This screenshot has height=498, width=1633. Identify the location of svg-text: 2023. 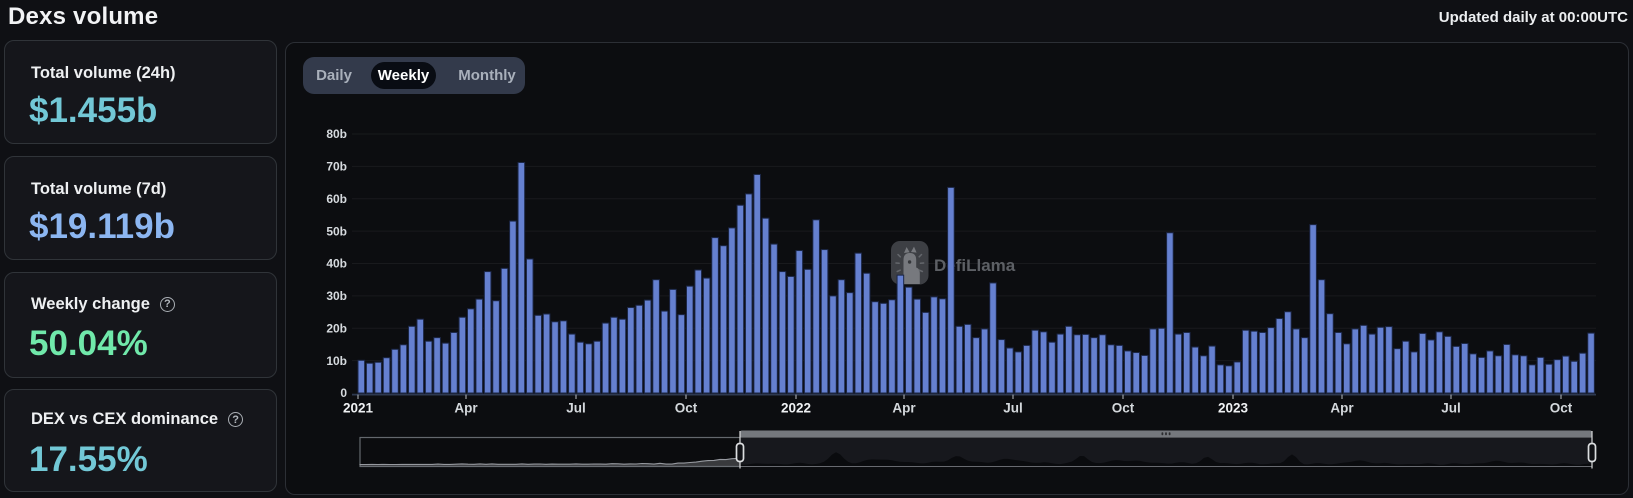
(1233, 408).